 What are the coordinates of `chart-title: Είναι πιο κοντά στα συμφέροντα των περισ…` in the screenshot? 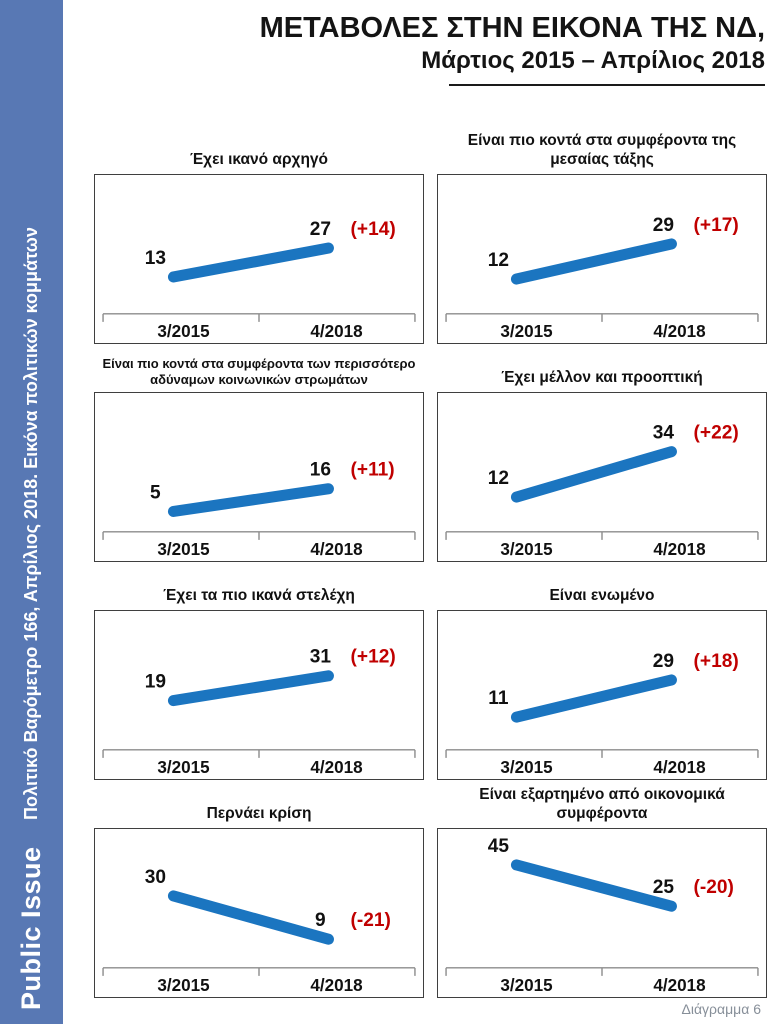 It's located at (259, 371).